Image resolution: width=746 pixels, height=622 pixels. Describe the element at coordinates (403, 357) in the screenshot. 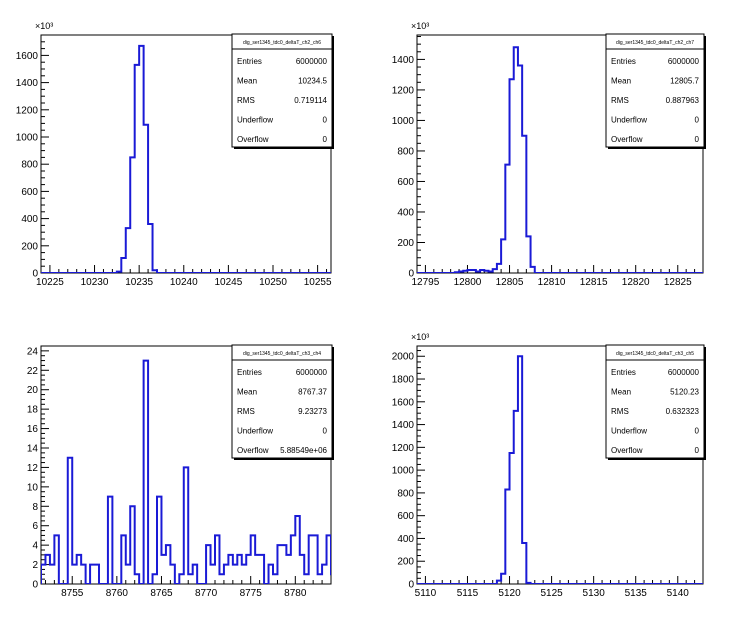

I see `y-tick-label: 2000` at that location.